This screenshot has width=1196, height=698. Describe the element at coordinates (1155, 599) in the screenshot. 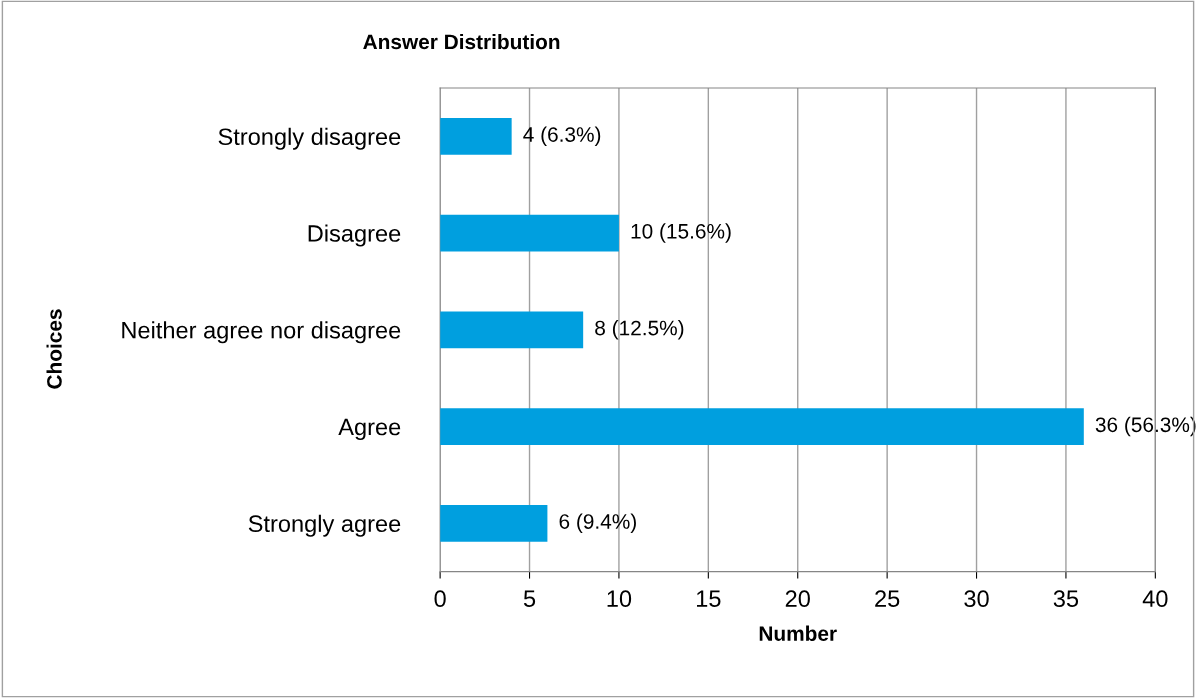

I see `x-tick-label: 40` at that location.